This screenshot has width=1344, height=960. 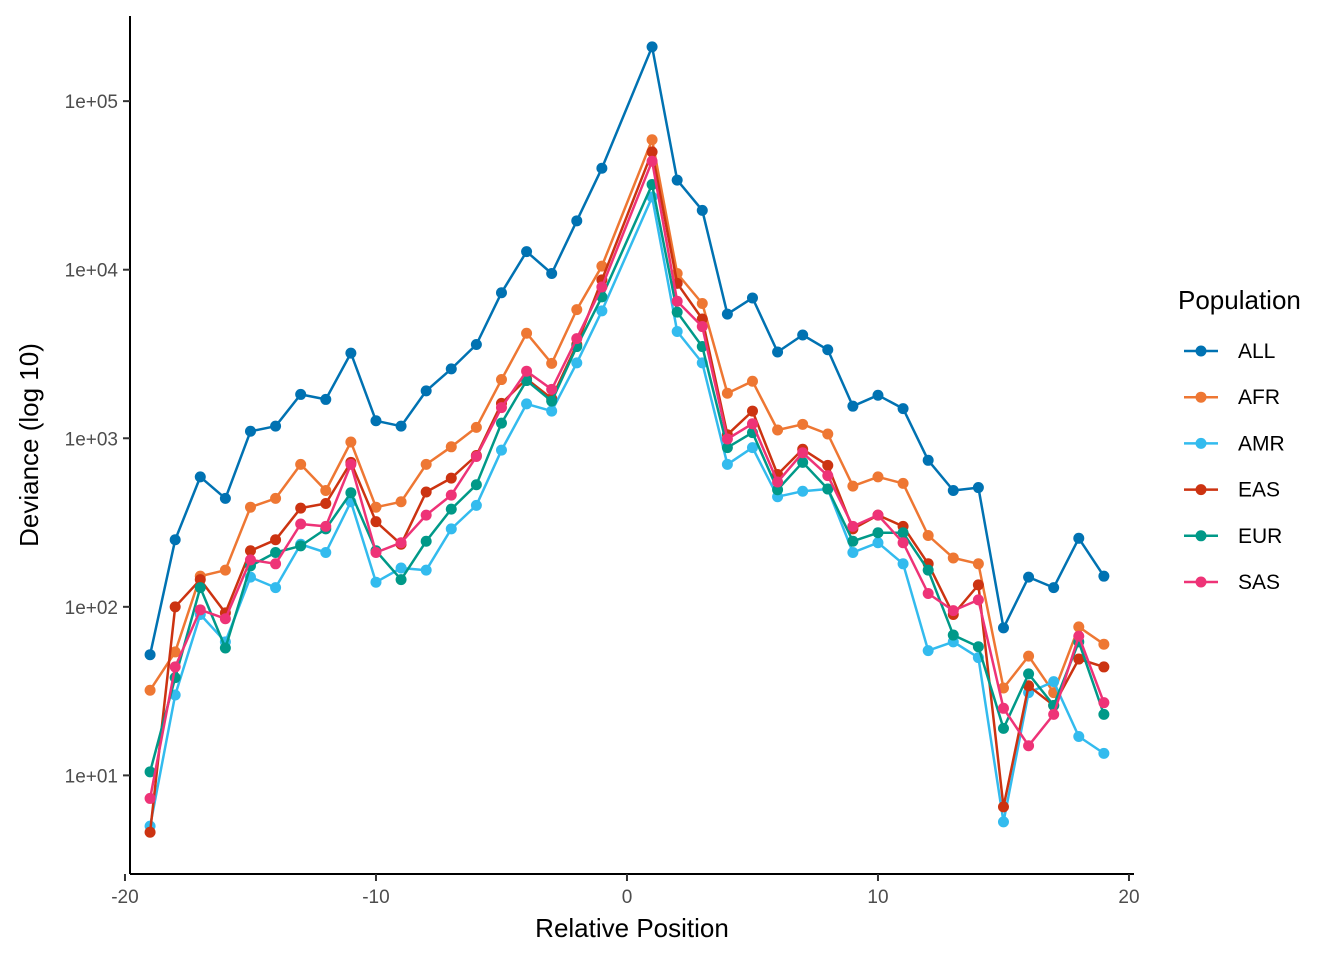 What do you see at coordinates (1234, 443) in the screenshot?
I see `legend-item-amr: AMR` at bounding box center [1234, 443].